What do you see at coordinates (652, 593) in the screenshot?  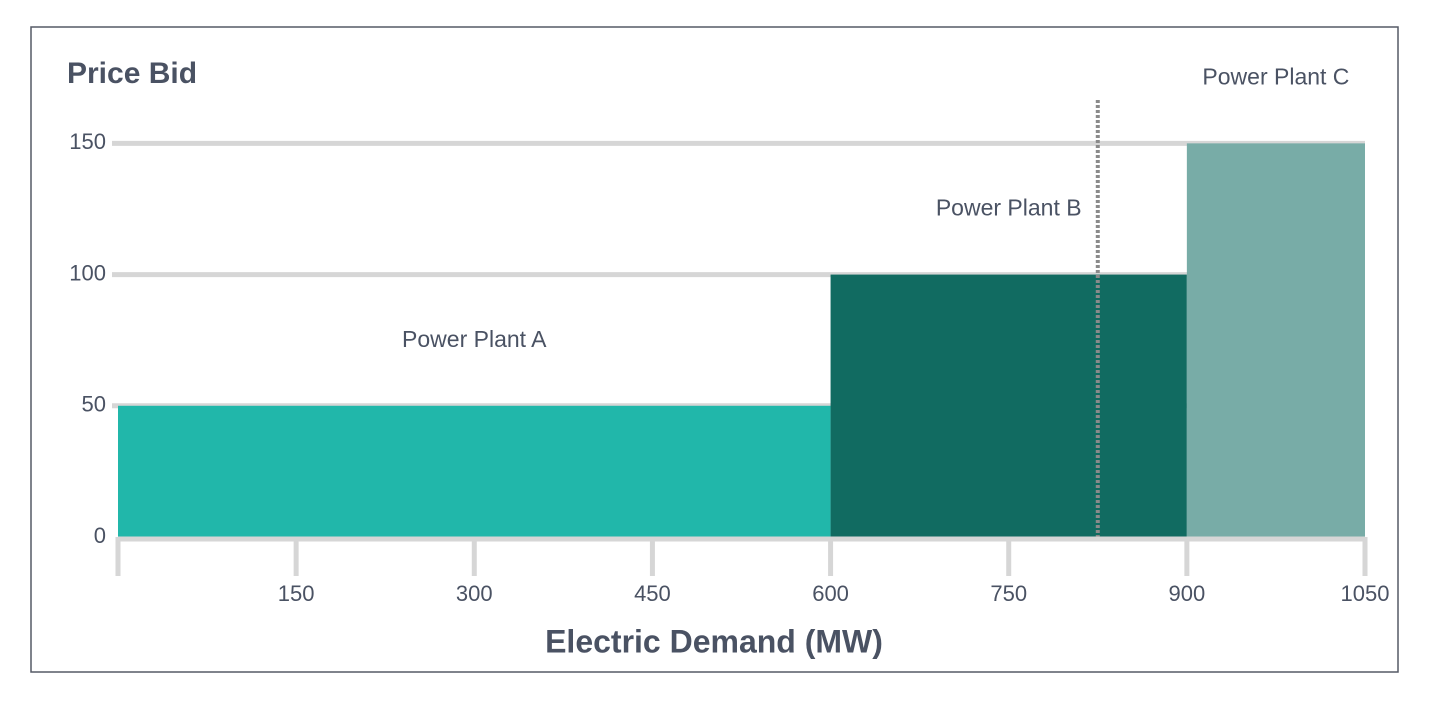 I see `x-tick-label: 450` at bounding box center [652, 593].